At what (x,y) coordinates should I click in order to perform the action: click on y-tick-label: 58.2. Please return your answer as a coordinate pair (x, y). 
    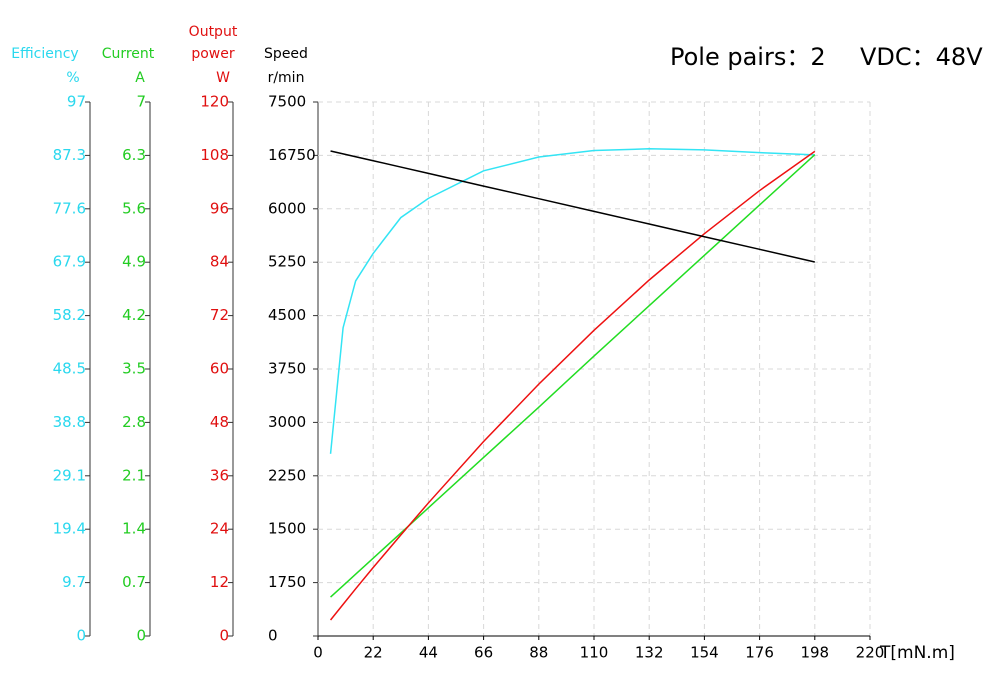
    Looking at the image, I should click on (69, 315).